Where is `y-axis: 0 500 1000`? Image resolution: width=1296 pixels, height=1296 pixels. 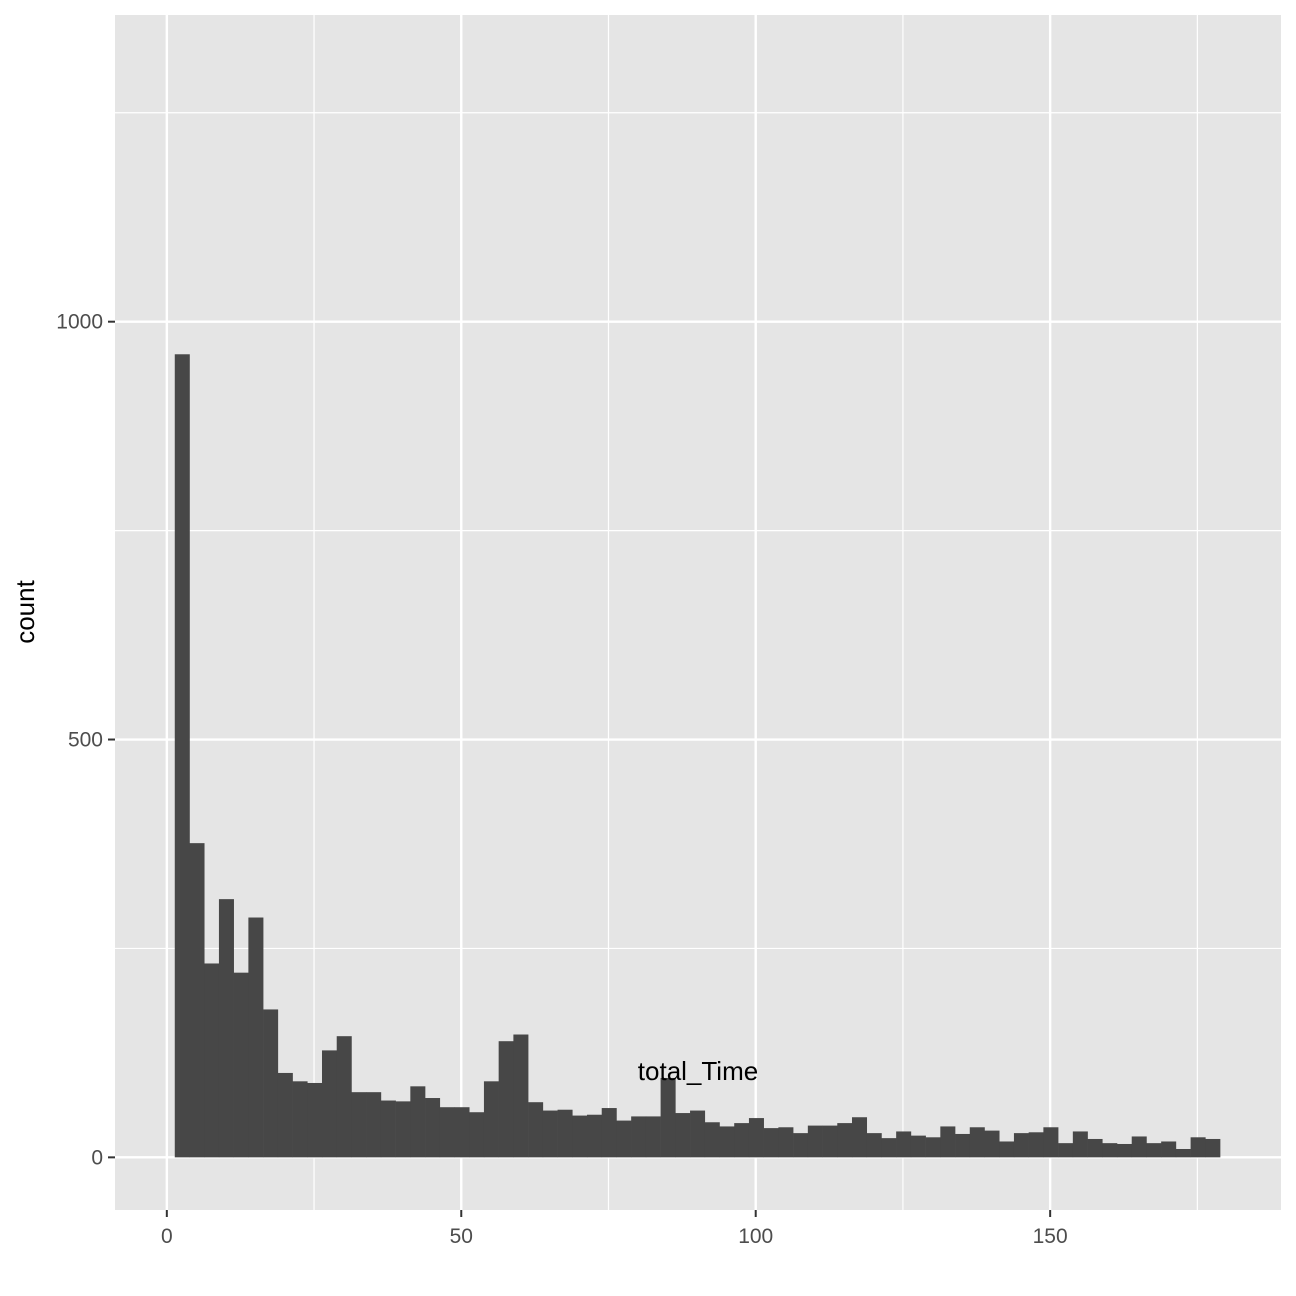
y-axis: 0 500 1000 is located at coordinates (85, 740).